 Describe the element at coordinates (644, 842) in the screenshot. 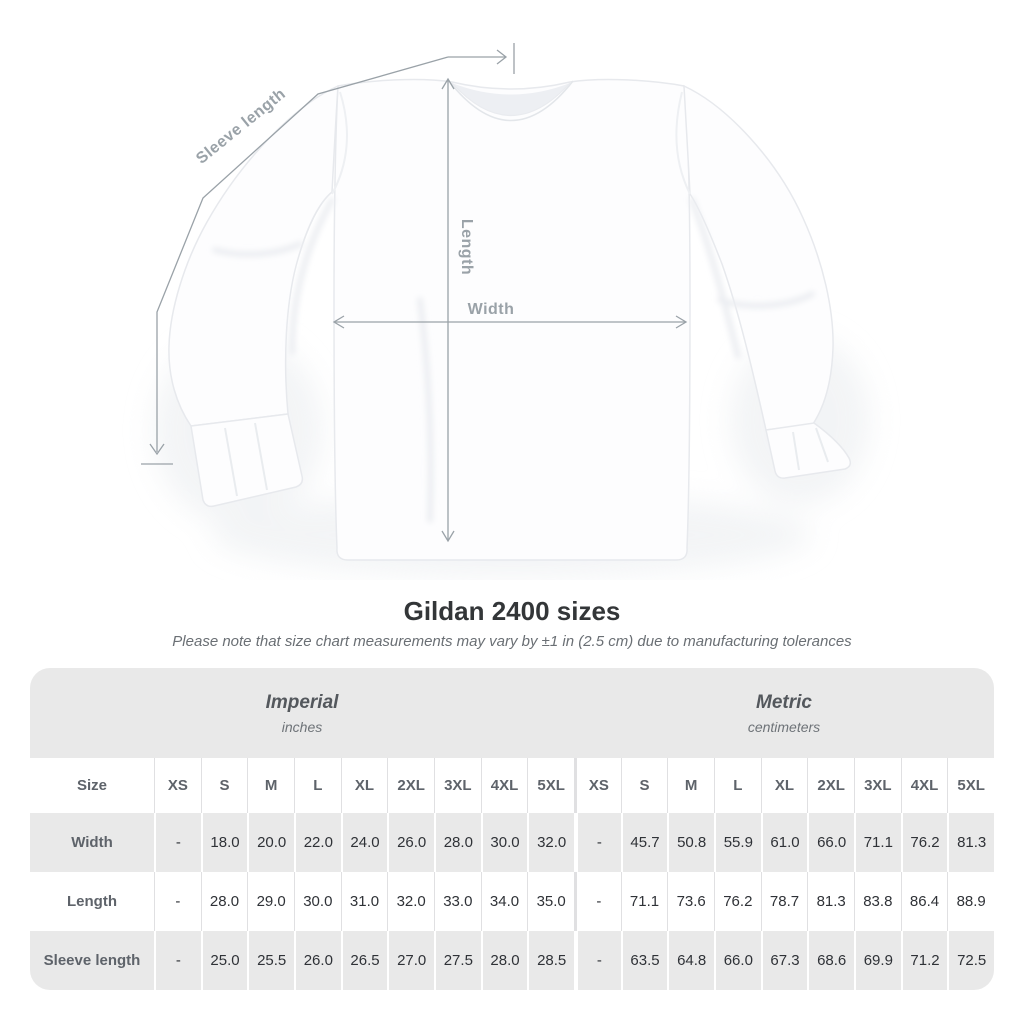

I see `table-cell: 45.7` at that location.